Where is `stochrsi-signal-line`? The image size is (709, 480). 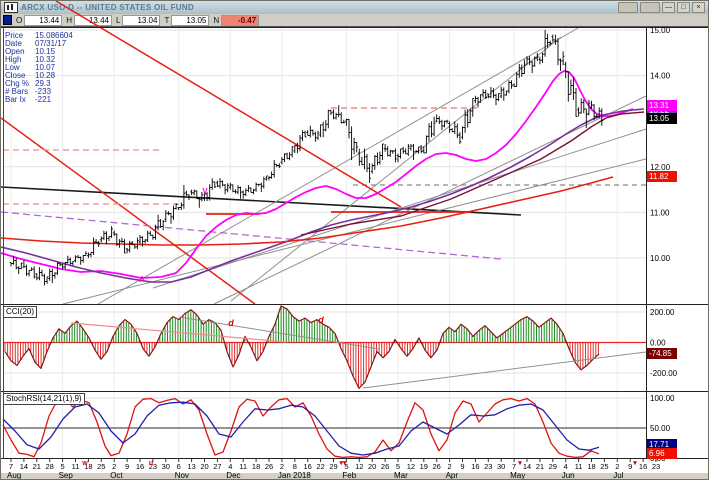
stochrsi-signal-line is located at coordinates (301, 428).